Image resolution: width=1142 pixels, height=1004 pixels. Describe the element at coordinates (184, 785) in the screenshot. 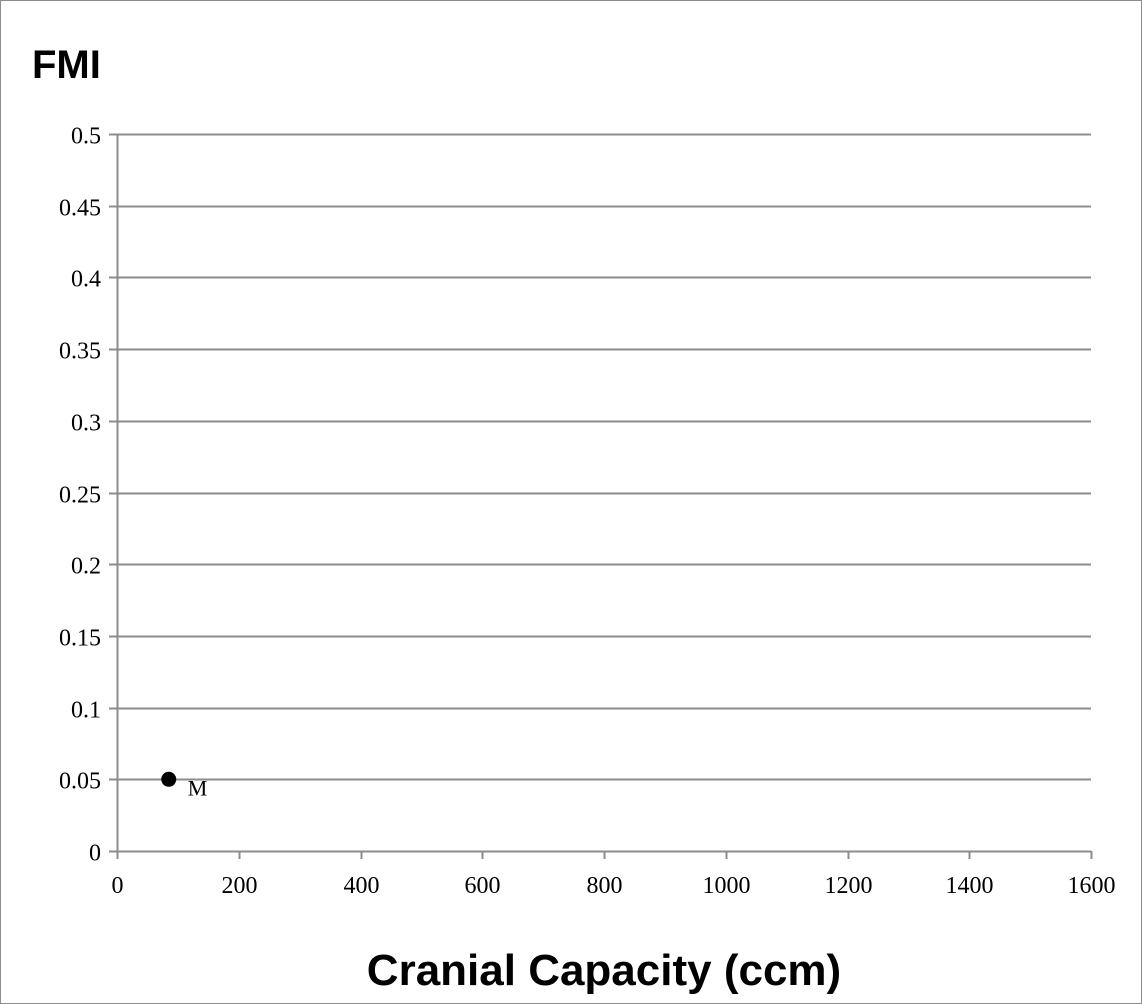

I see `data-points: M` at that location.